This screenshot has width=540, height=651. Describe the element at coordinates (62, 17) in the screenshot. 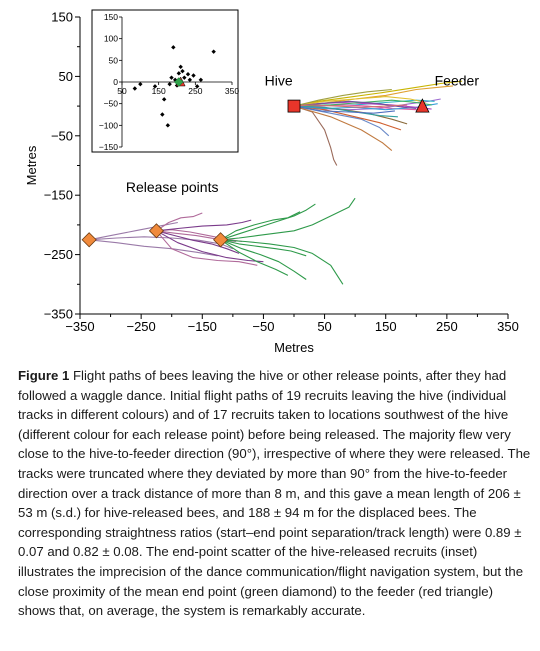

I see `y-tick-label: 150` at that location.